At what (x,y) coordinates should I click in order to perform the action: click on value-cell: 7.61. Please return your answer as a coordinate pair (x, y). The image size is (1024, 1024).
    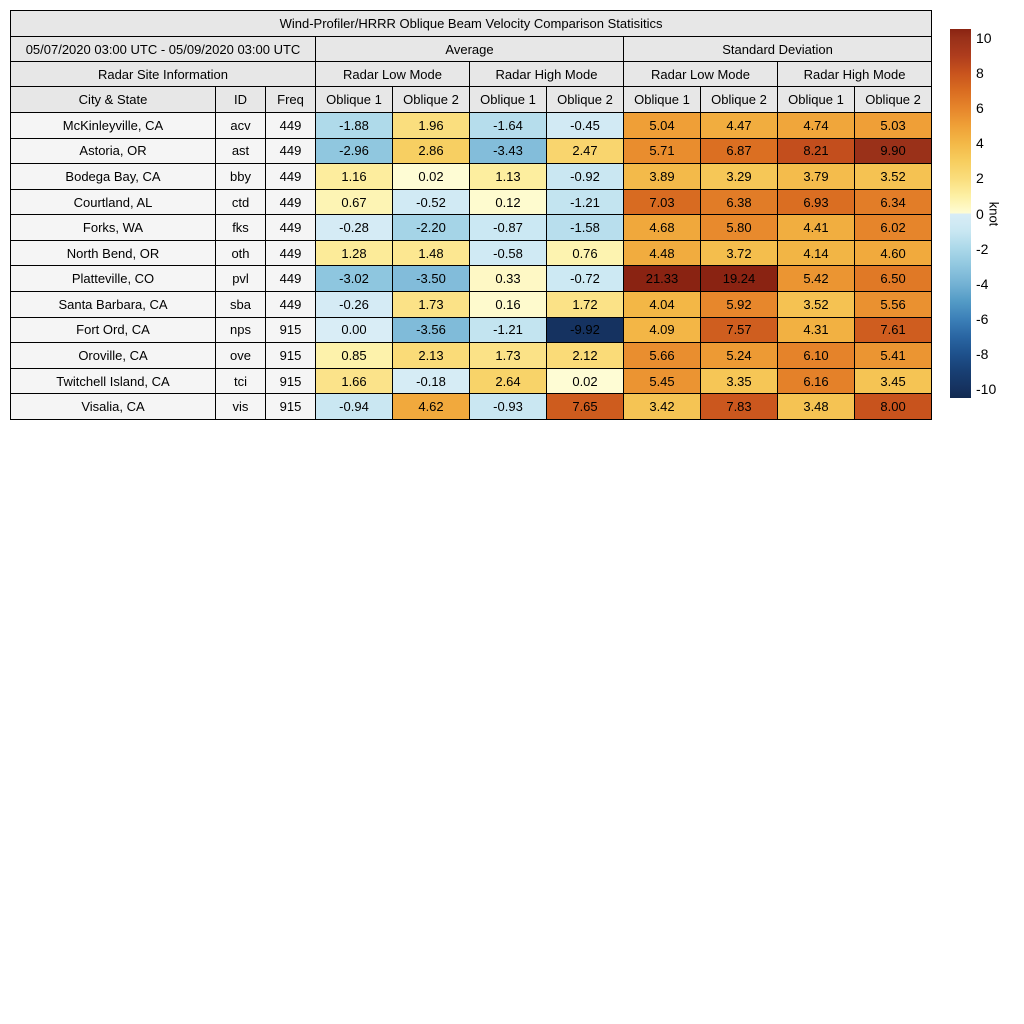
    Looking at the image, I should click on (893, 330).